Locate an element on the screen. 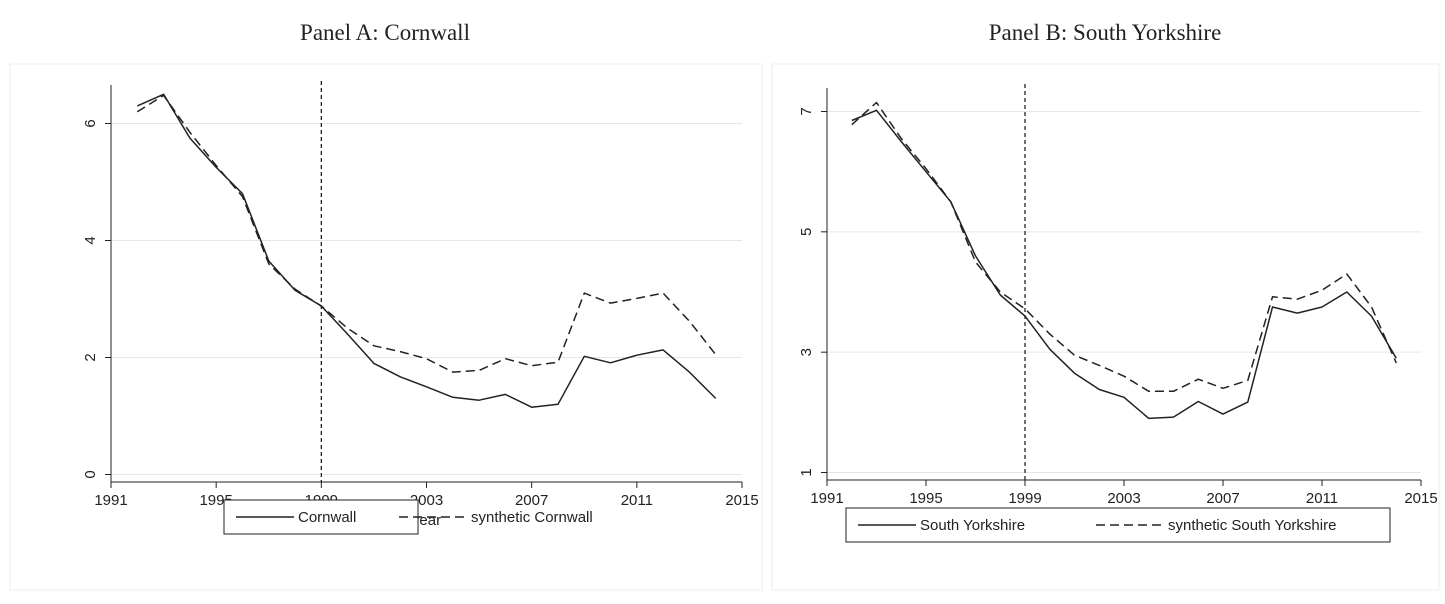  y-tick-label: 4 is located at coordinates (90, 240).